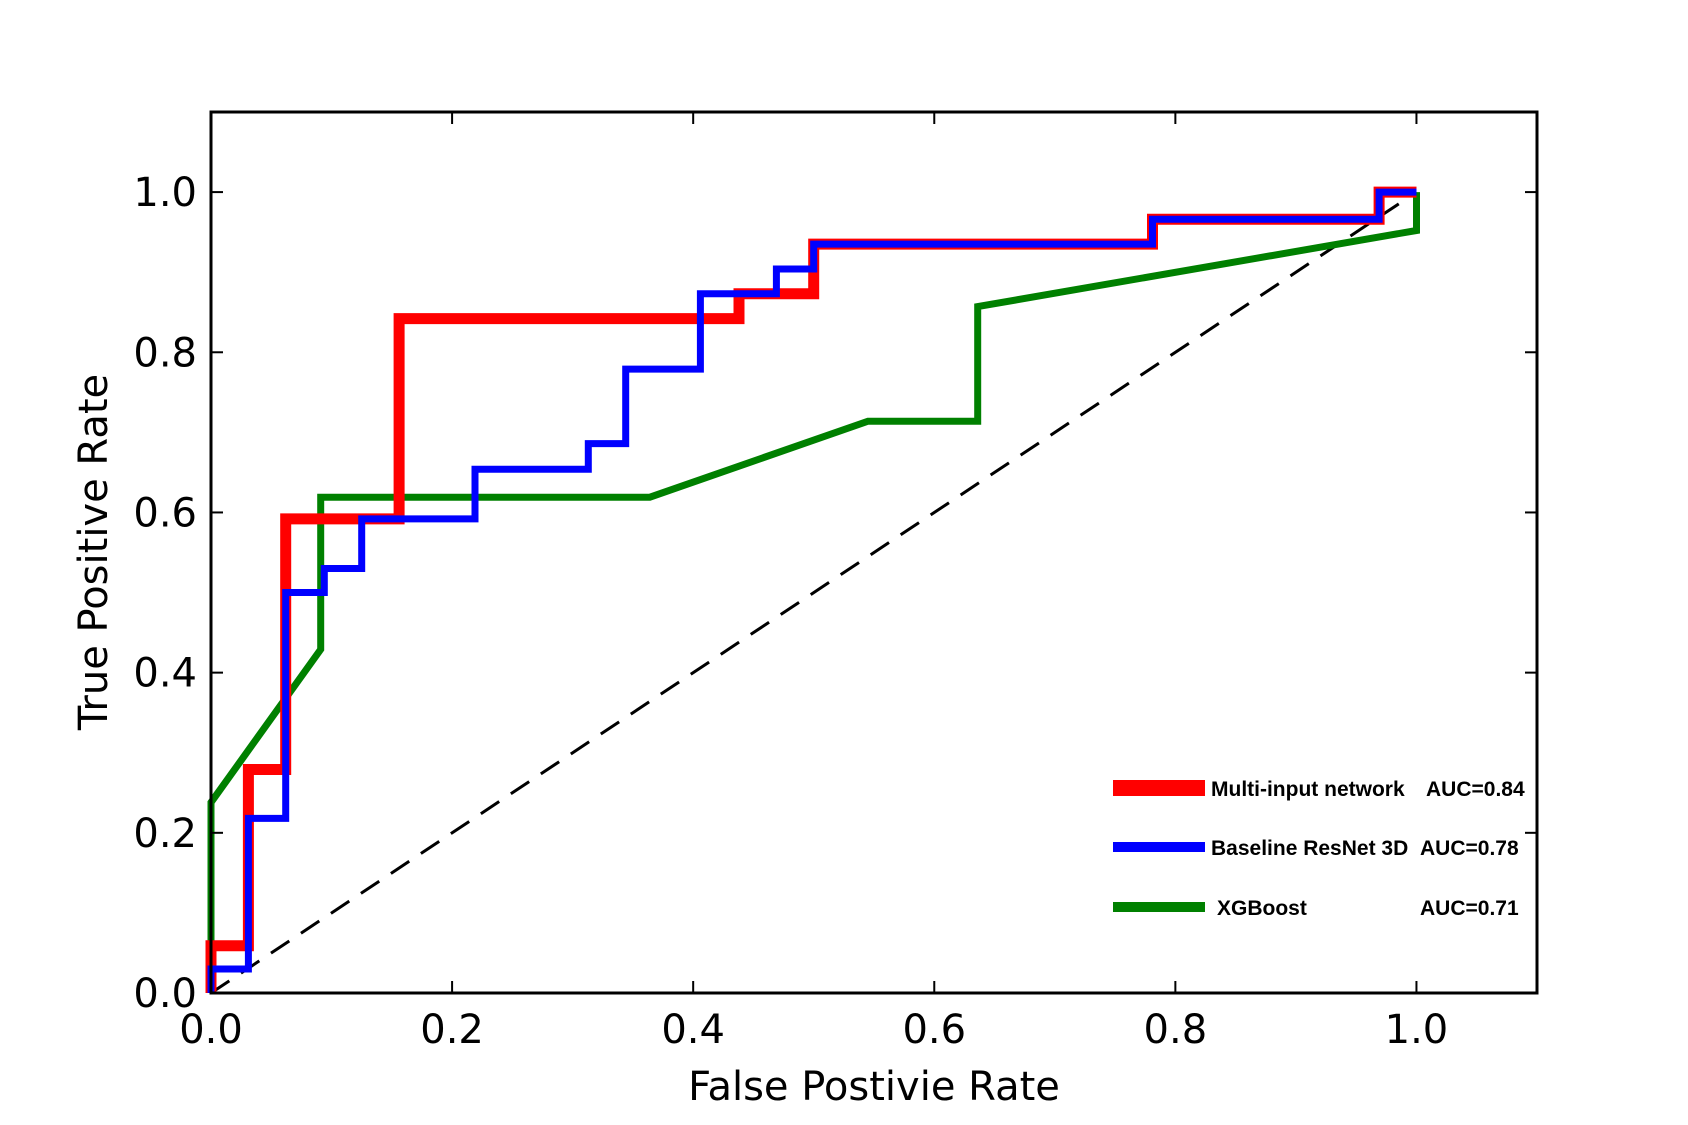 The image size is (1688, 1125). Describe the element at coordinates (211, 1030) in the screenshot. I see `x-tick-label: 0.0` at that location.